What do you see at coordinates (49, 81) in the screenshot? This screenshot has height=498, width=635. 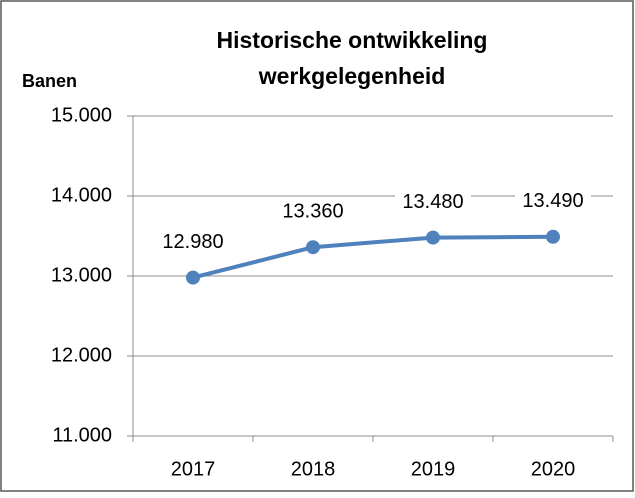 I see `y-axis-label: Banen` at bounding box center [49, 81].